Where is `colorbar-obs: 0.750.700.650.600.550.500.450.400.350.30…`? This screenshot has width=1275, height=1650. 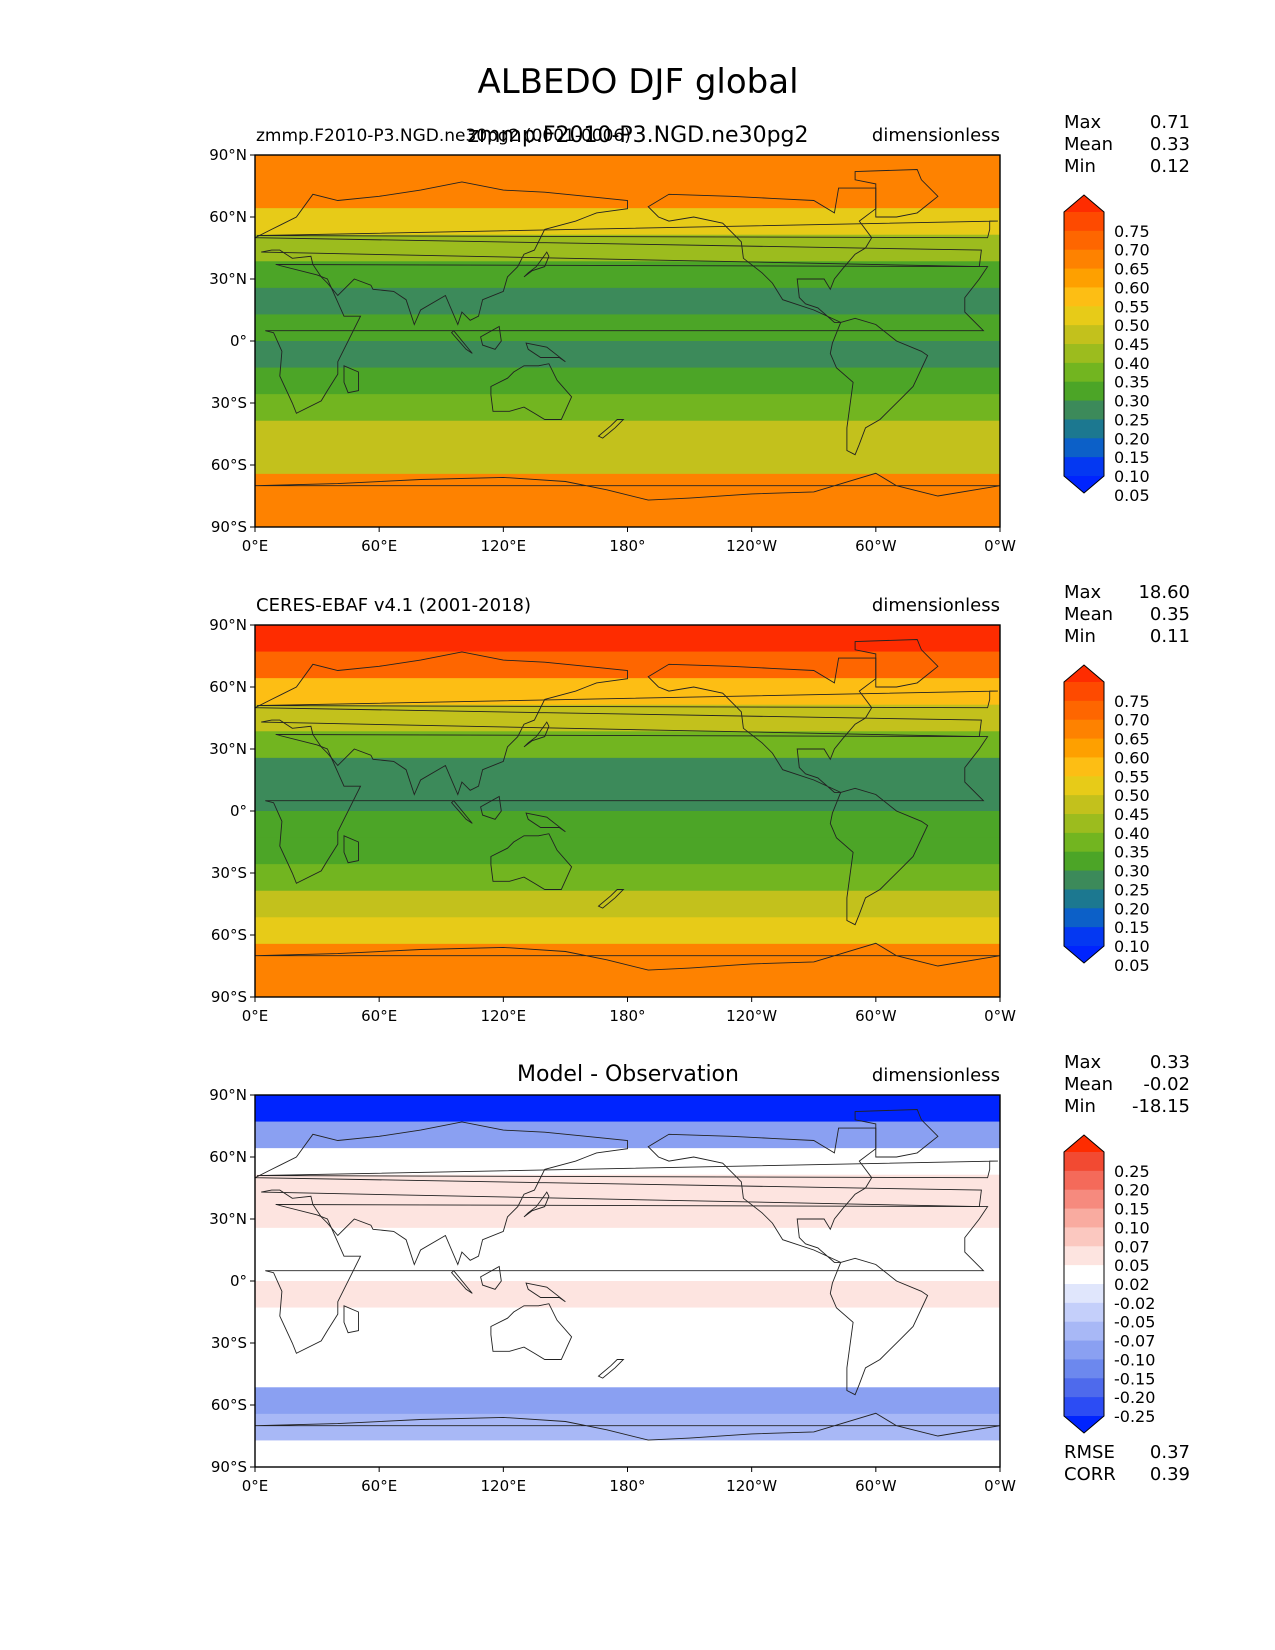 colorbar-obs: 0.750.700.650.600.550.500.450.400.350.30… is located at coordinates (1106, 819).